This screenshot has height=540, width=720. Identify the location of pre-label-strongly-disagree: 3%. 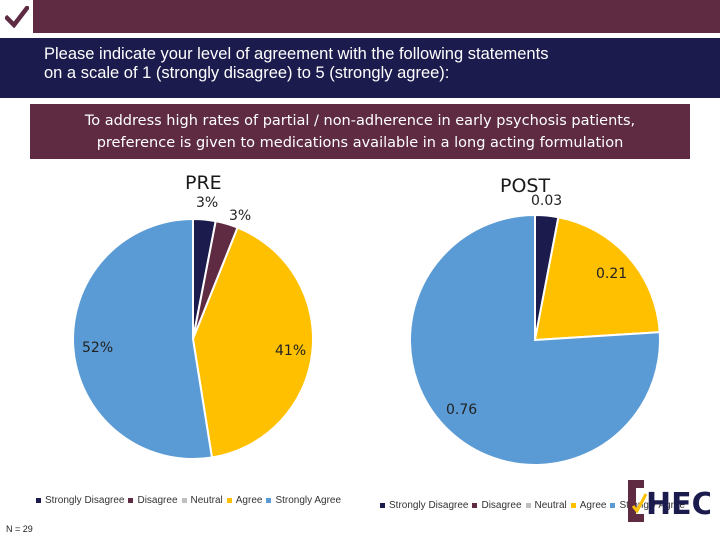
(207, 203).